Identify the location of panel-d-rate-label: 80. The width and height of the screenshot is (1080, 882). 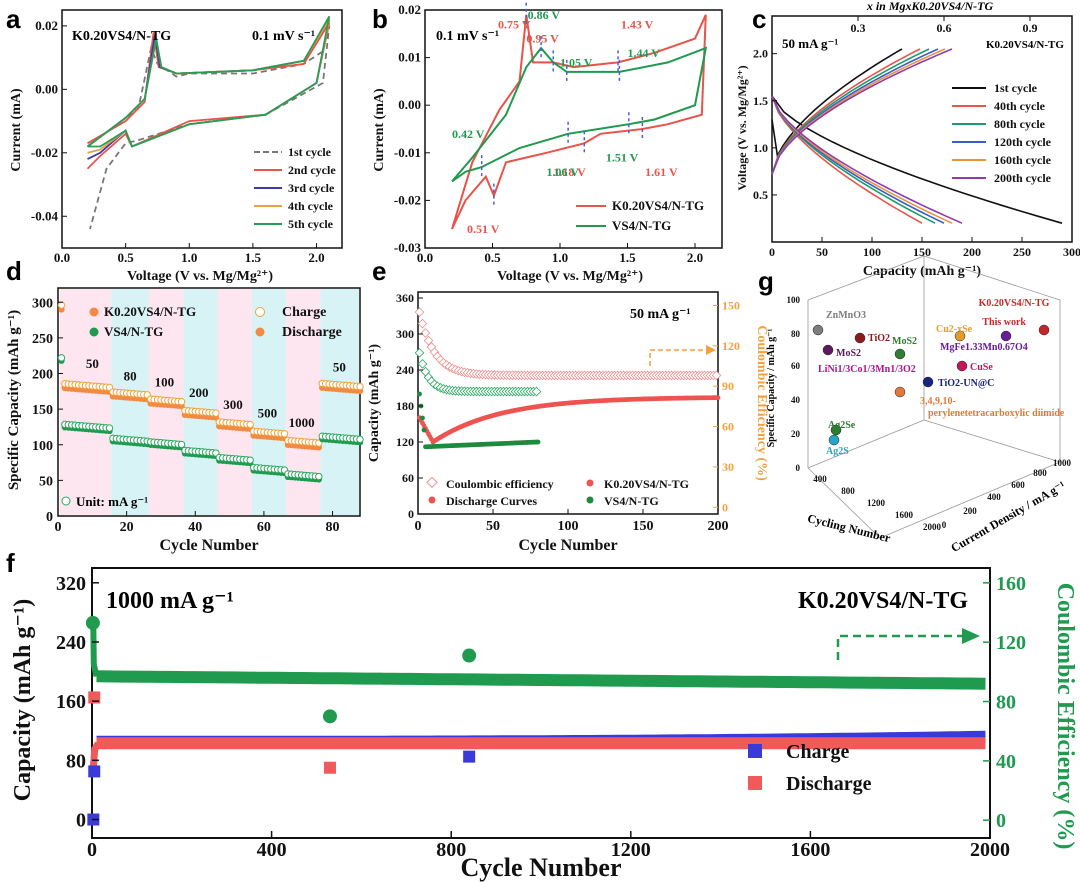
(130, 376).